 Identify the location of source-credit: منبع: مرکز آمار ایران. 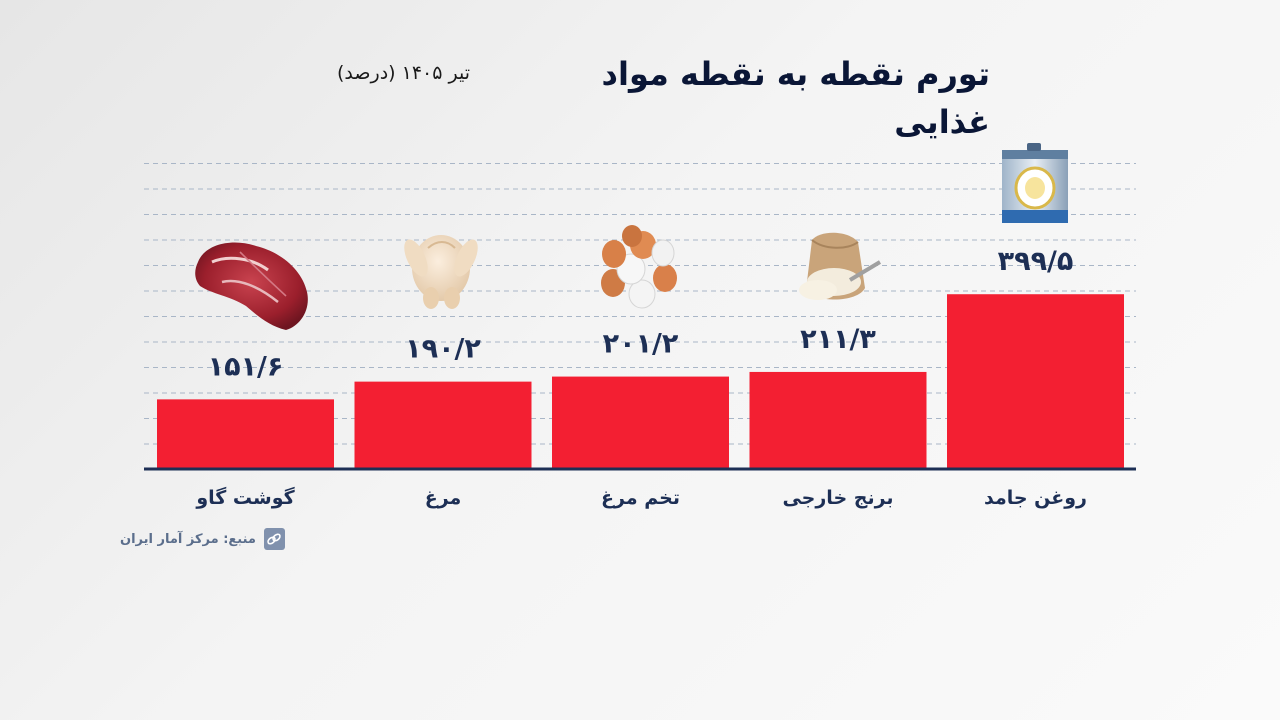
(202, 539).